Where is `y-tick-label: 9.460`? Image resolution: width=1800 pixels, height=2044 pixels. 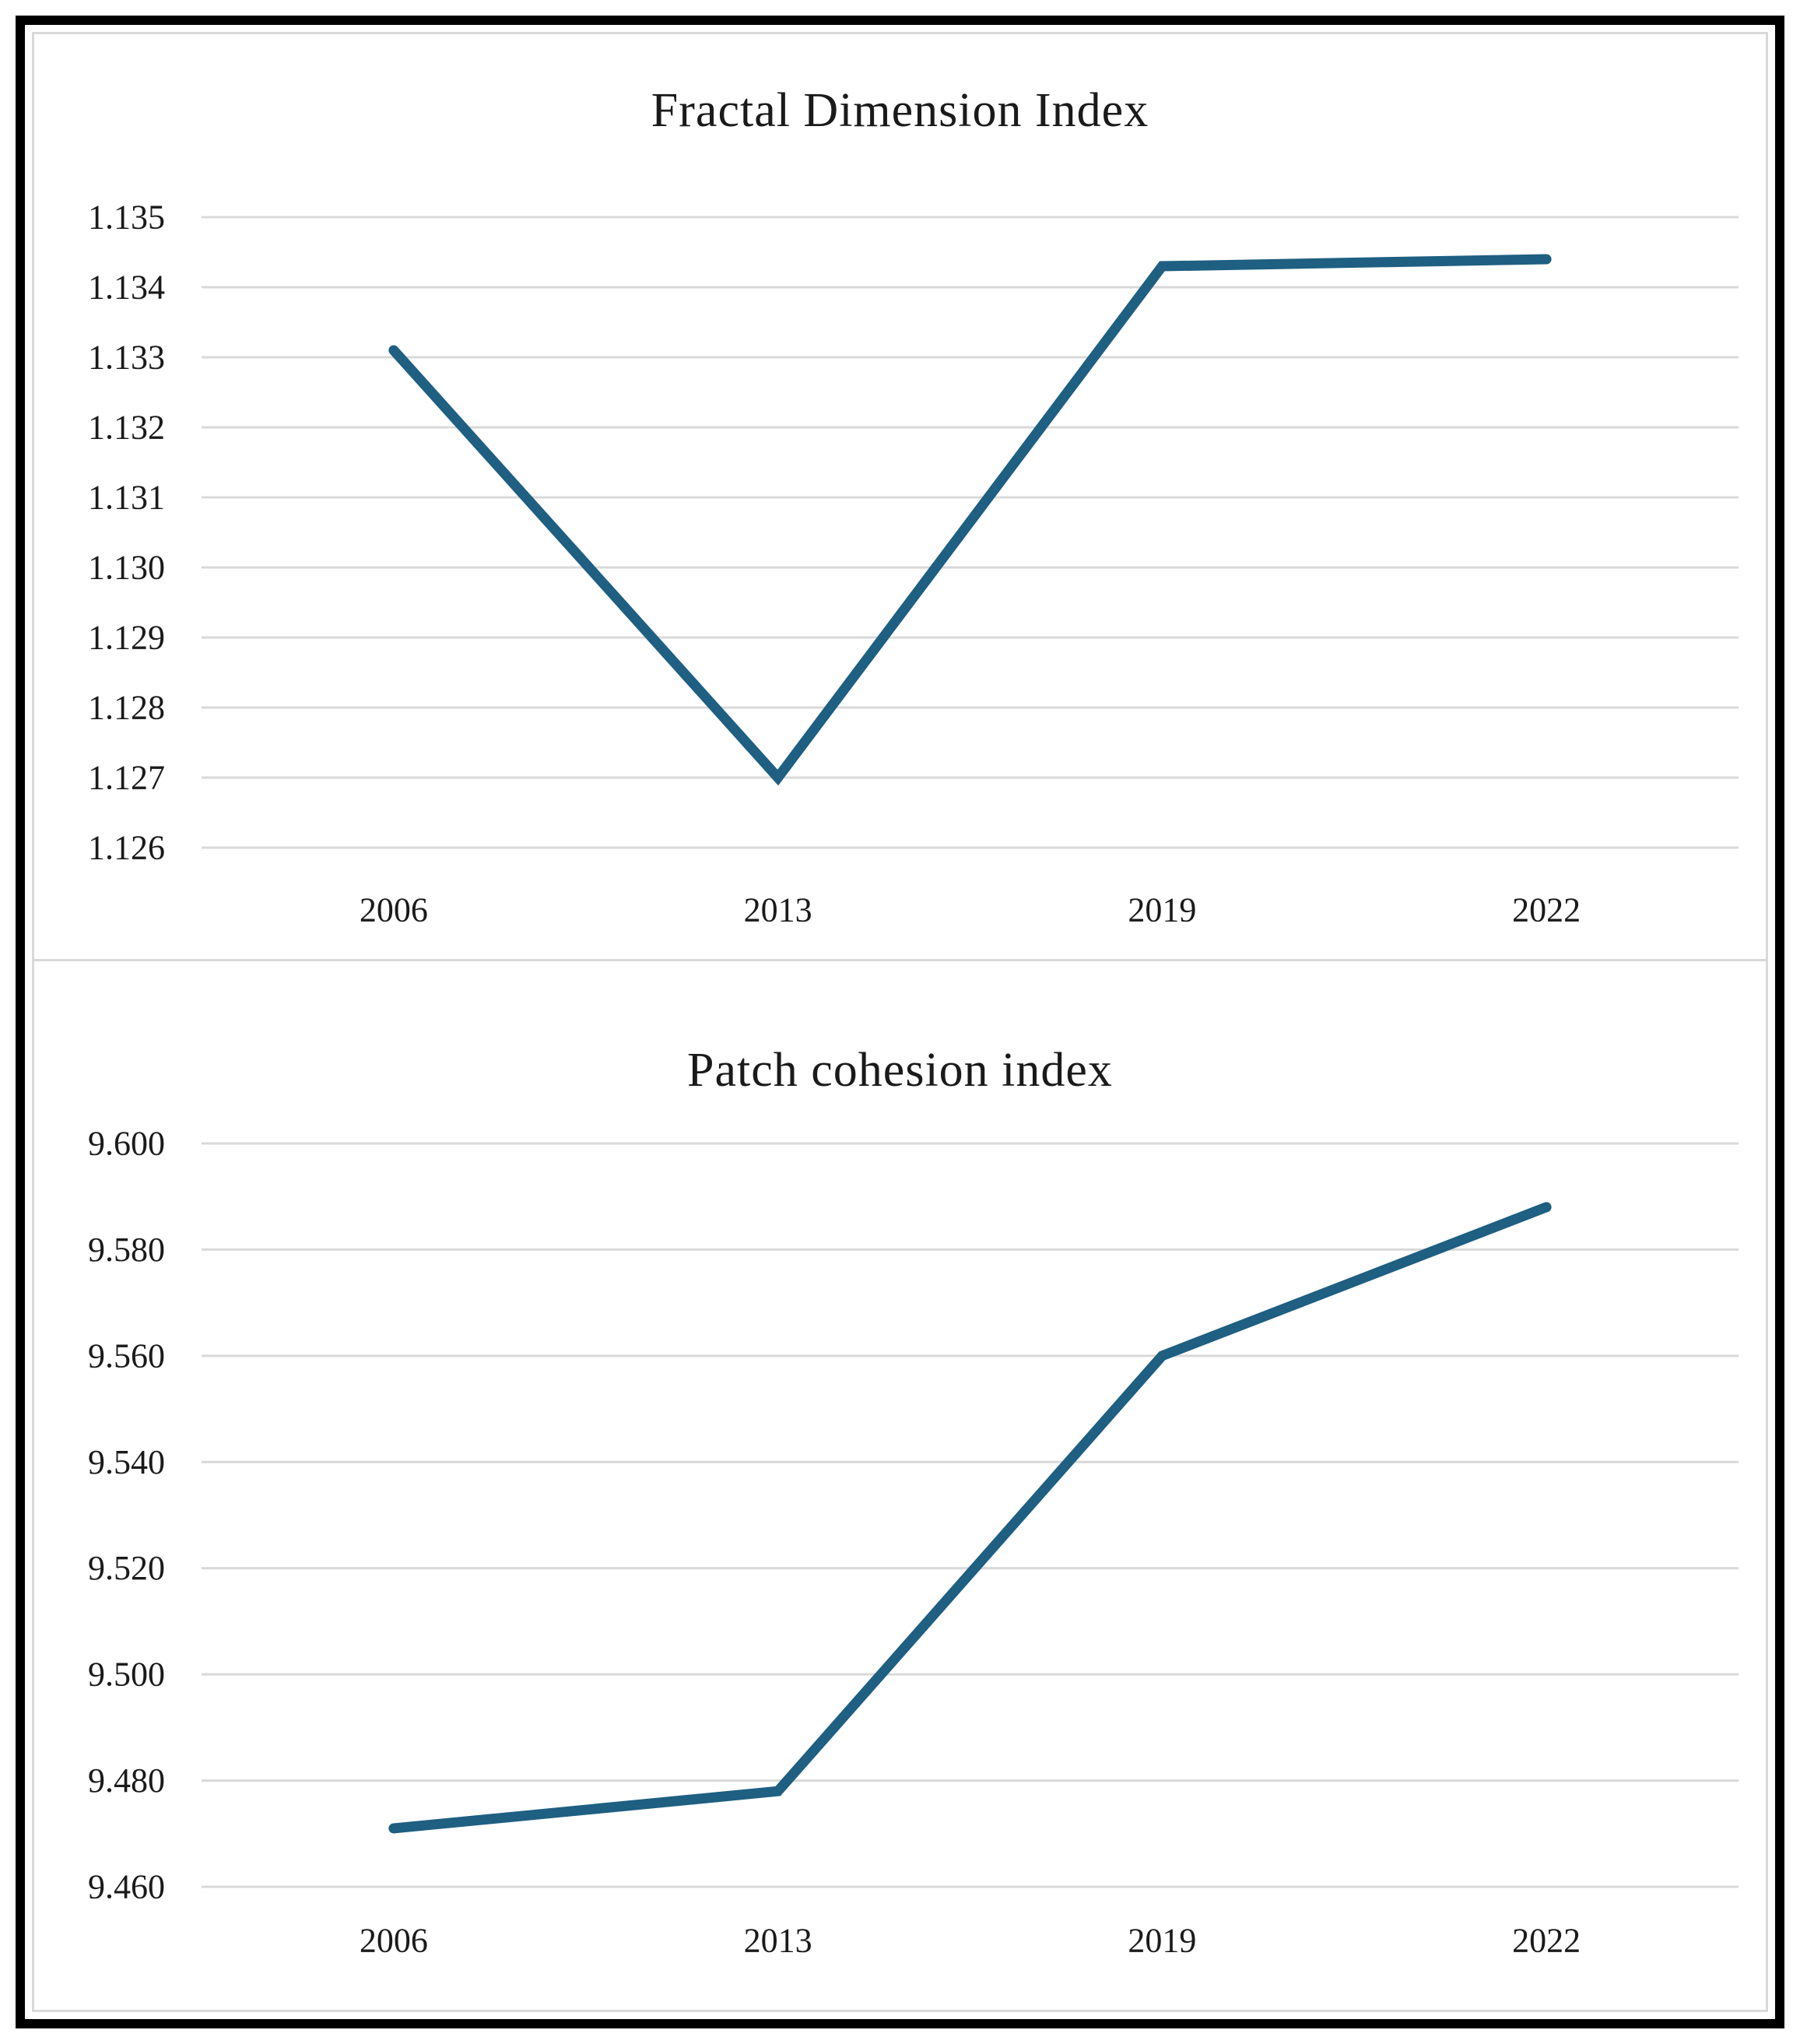
y-tick-label: 9.460 is located at coordinates (126, 1887).